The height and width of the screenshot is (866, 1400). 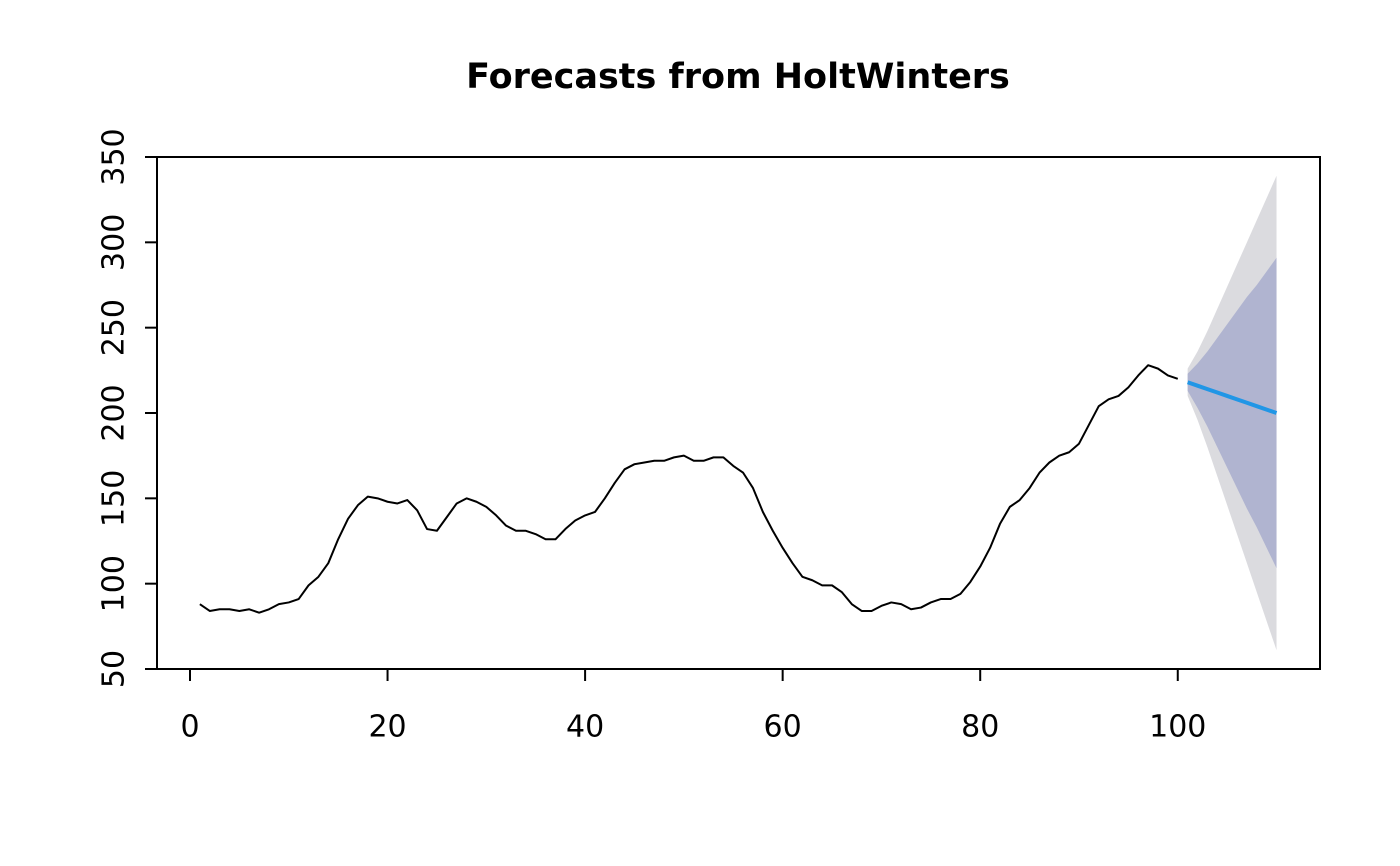 I want to click on y-tick-label: 200, so click(x=114, y=412).